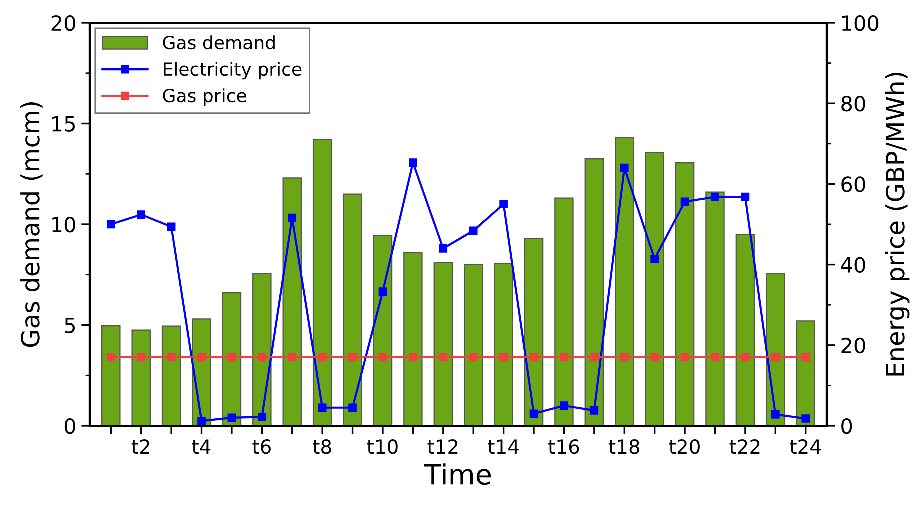 Image resolution: width=924 pixels, height=516 pixels. I want to click on y-axis-title: Gas demand (mcm), so click(31, 225).